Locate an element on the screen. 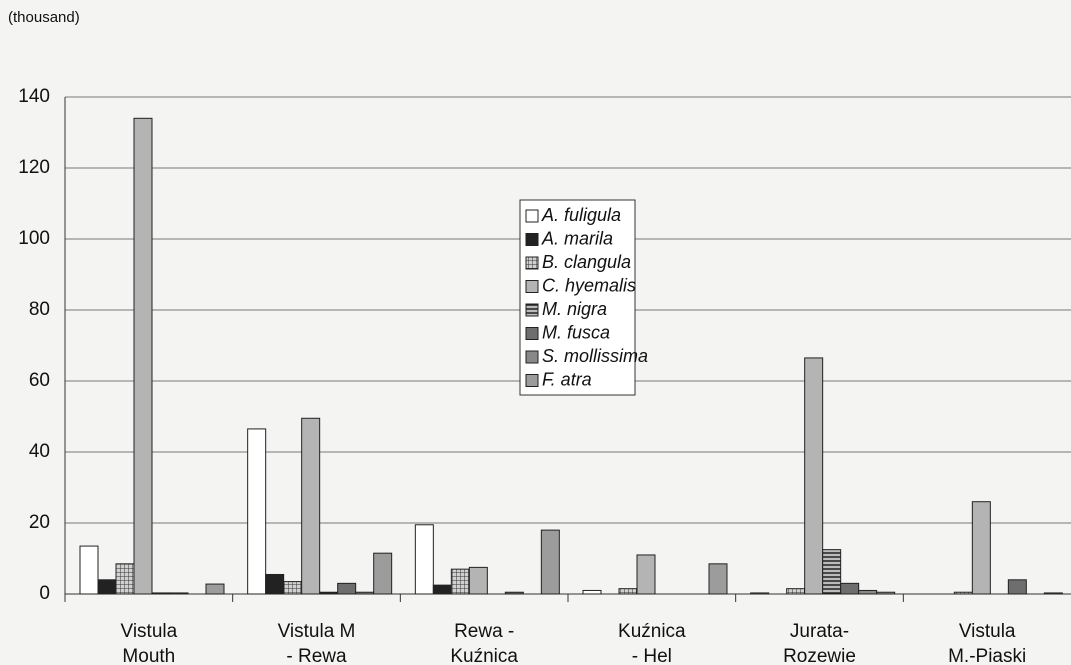 Image resolution: width=1071 pixels, height=665 pixels. y-tick-label: 120 is located at coordinates (34, 167).